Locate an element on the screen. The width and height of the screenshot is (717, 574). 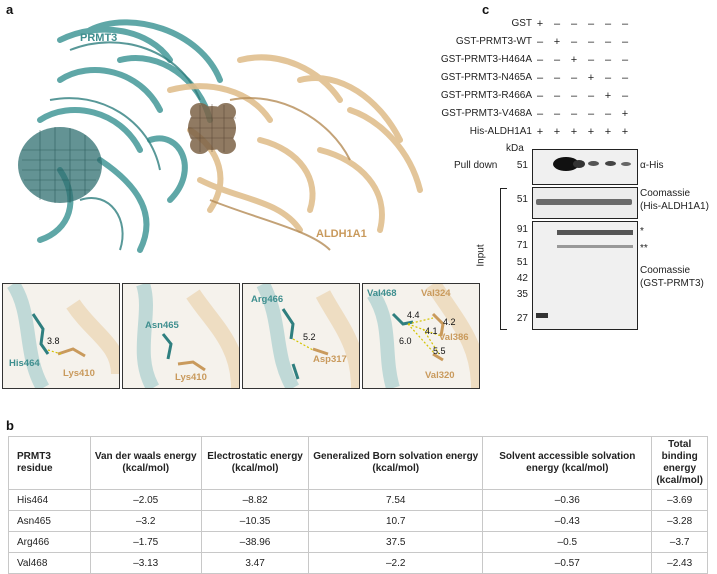
pulldown-antibody-label: α-His is located at coordinates (652, 165).